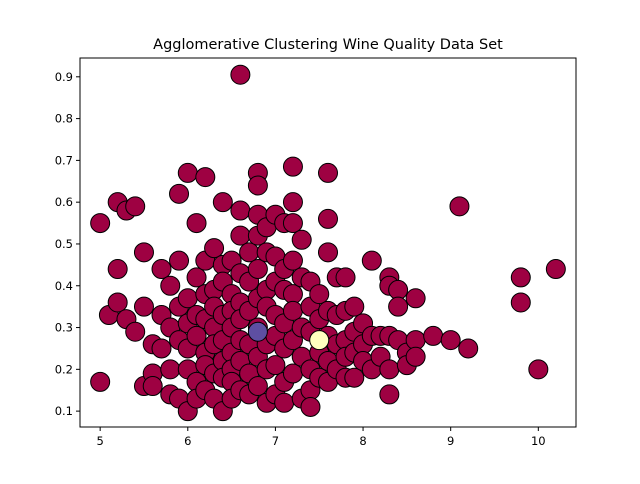 The image size is (640, 484). What do you see at coordinates (450, 441) in the screenshot?
I see `x-tick-label: 9` at bounding box center [450, 441].